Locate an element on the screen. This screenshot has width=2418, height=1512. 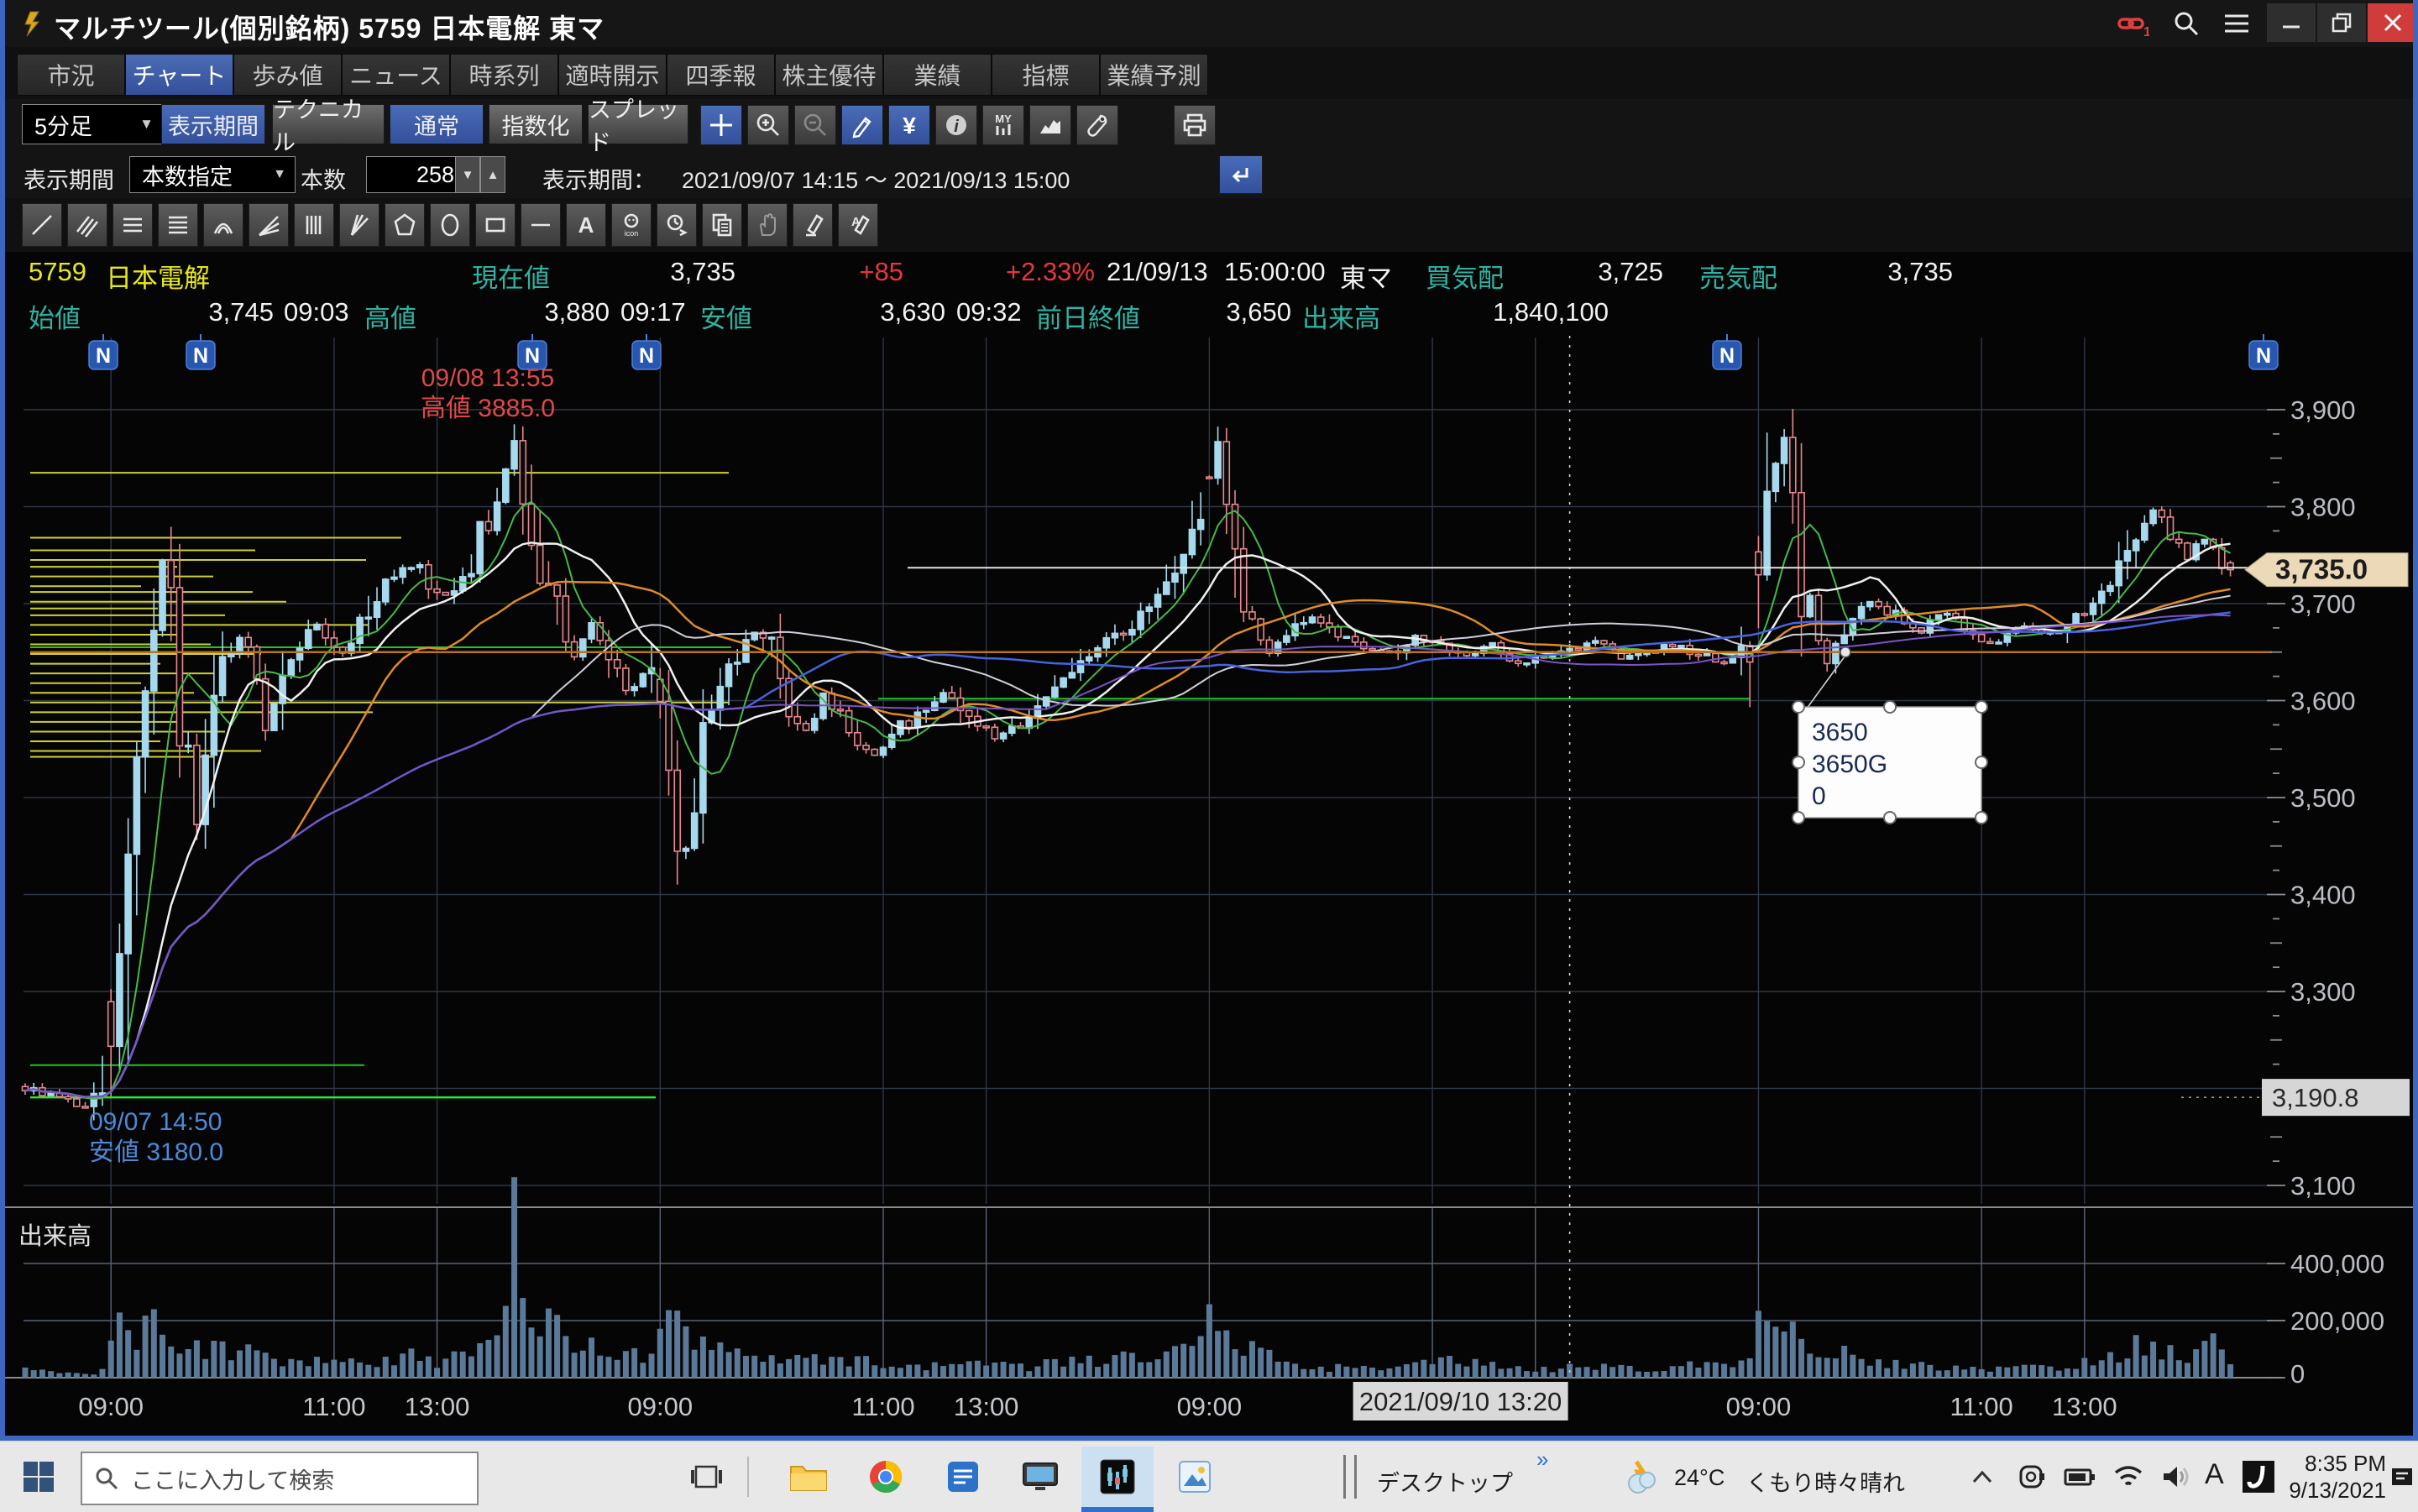
hidden-icons-chevron is located at coordinates (1982, 1476).